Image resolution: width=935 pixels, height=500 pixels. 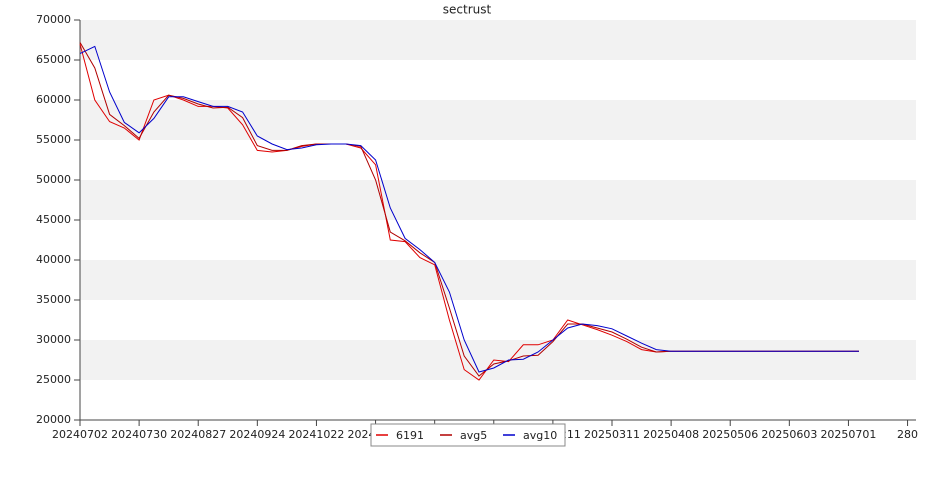 What do you see at coordinates (612, 434) in the screenshot?
I see `x-tick-label: 20250311` at bounding box center [612, 434].